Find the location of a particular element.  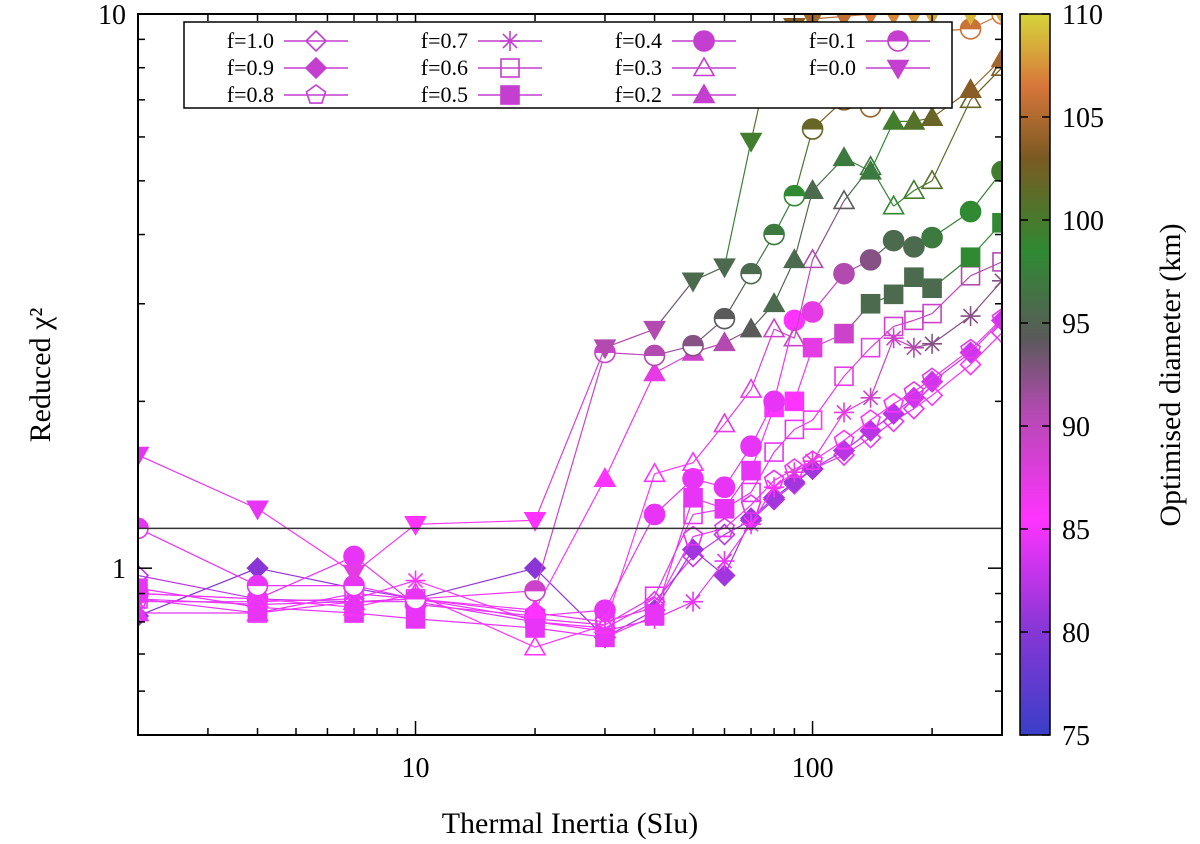

legend-item: f=0.8 is located at coordinates (287, 94).